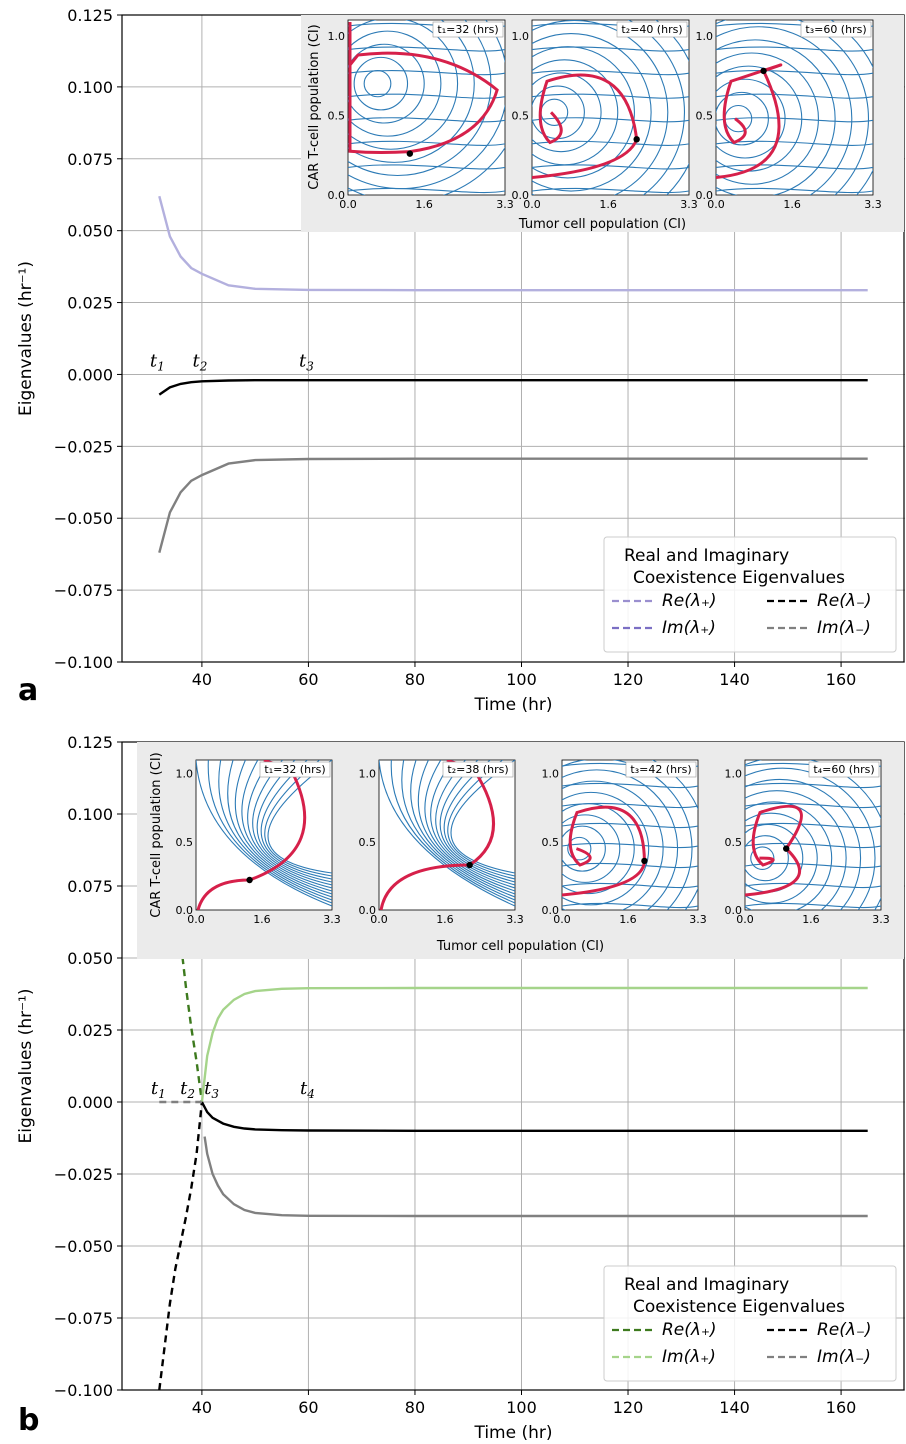  I want to click on y-tick-label: 0.025, so click(90, 1030).